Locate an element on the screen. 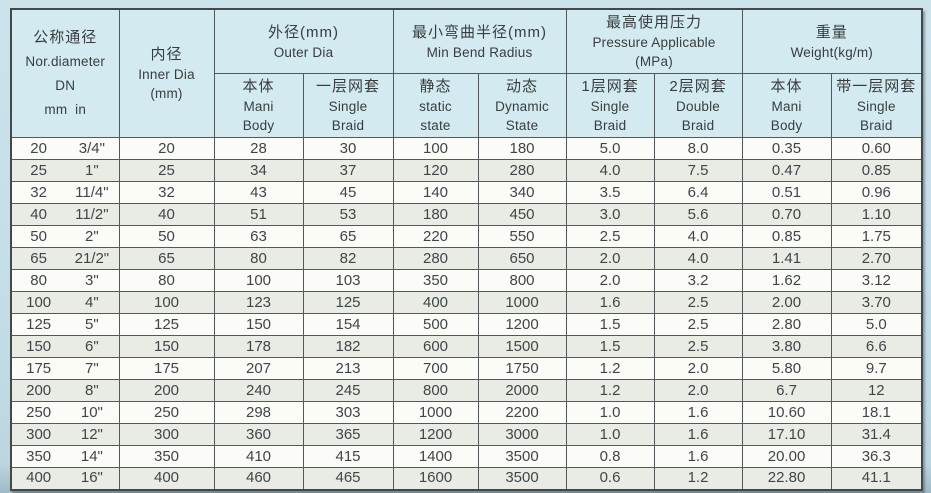  cell-bend-static: 600 is located at coordinates (435, 346).